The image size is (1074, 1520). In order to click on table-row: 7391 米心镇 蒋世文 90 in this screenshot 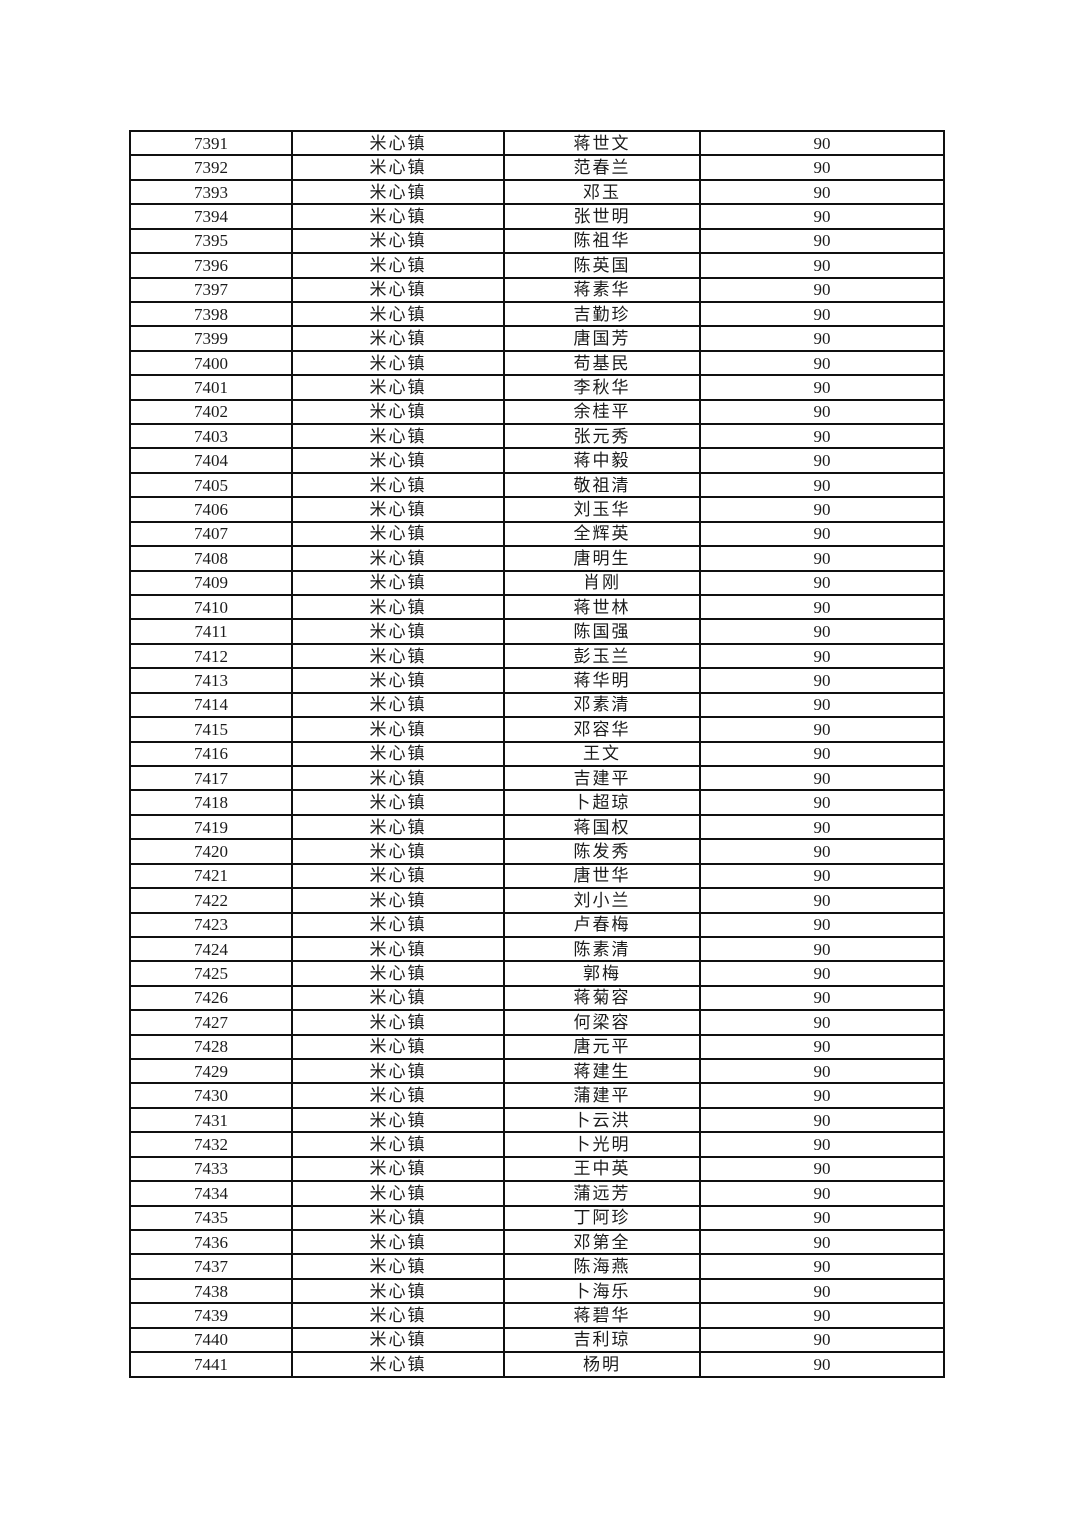, I will do `click(537, 143)`.